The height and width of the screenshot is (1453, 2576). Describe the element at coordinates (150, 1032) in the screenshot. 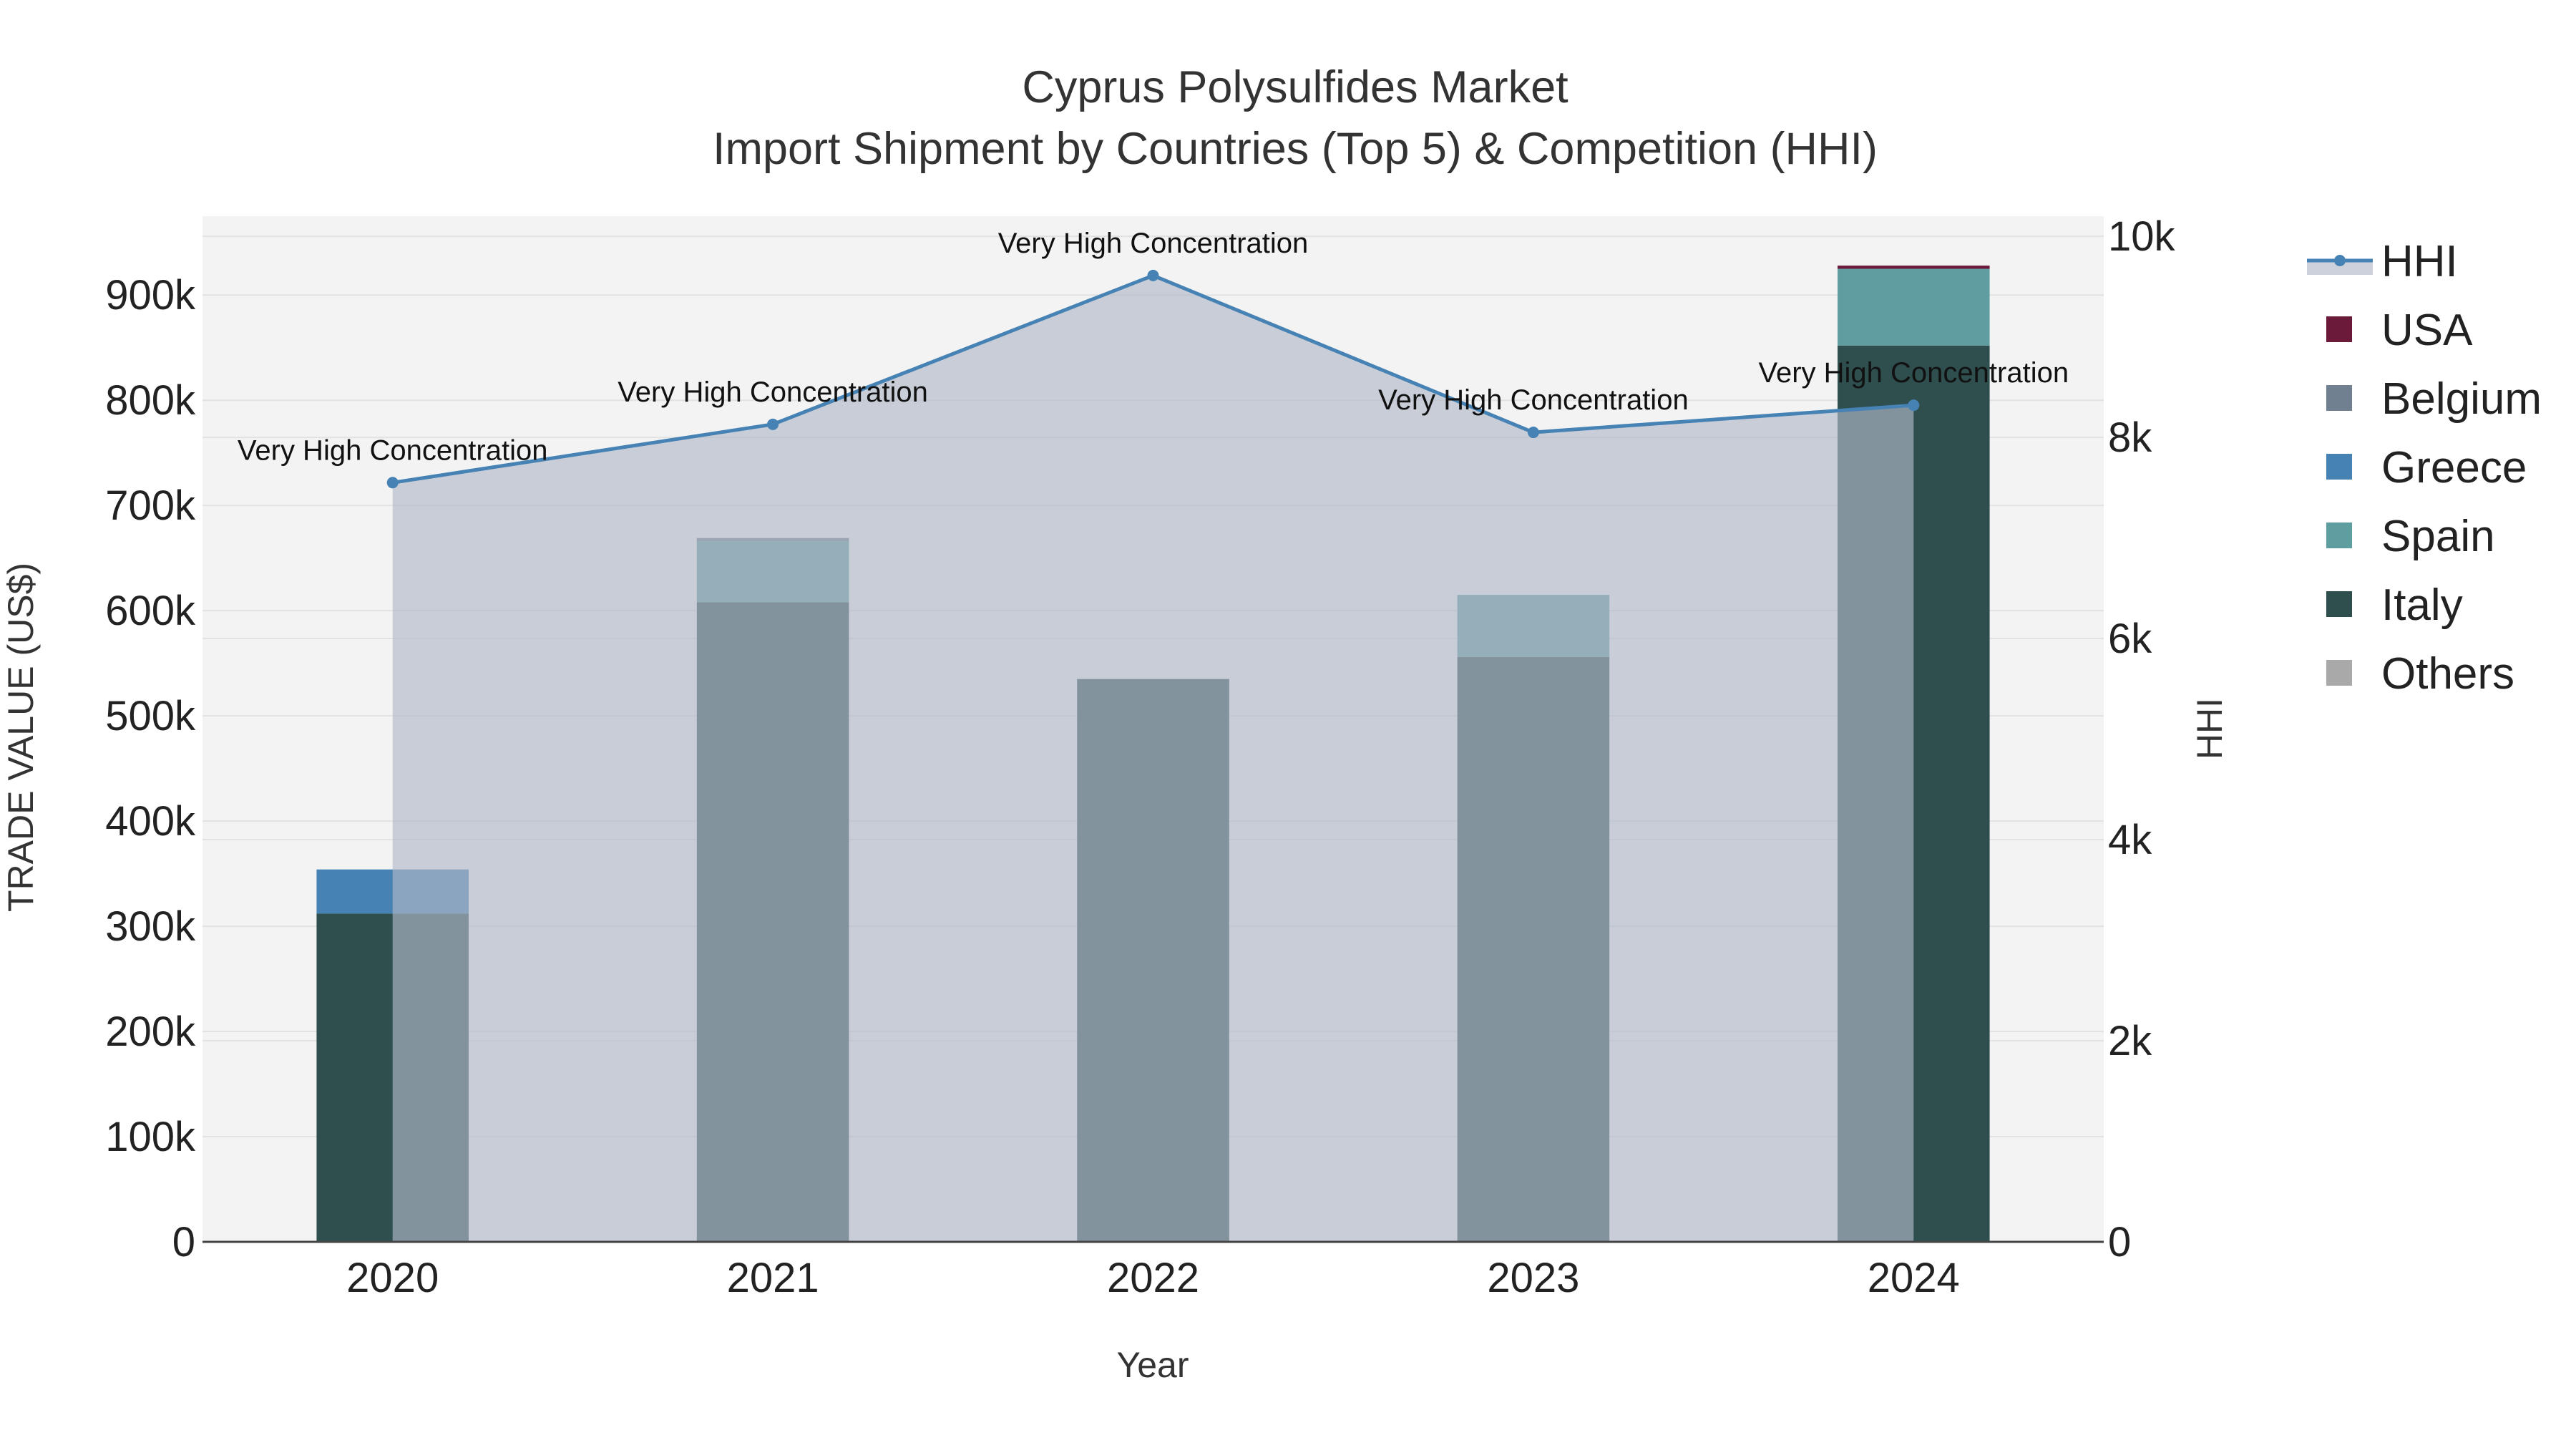

I see `y-tick-label: 200k` at that location.